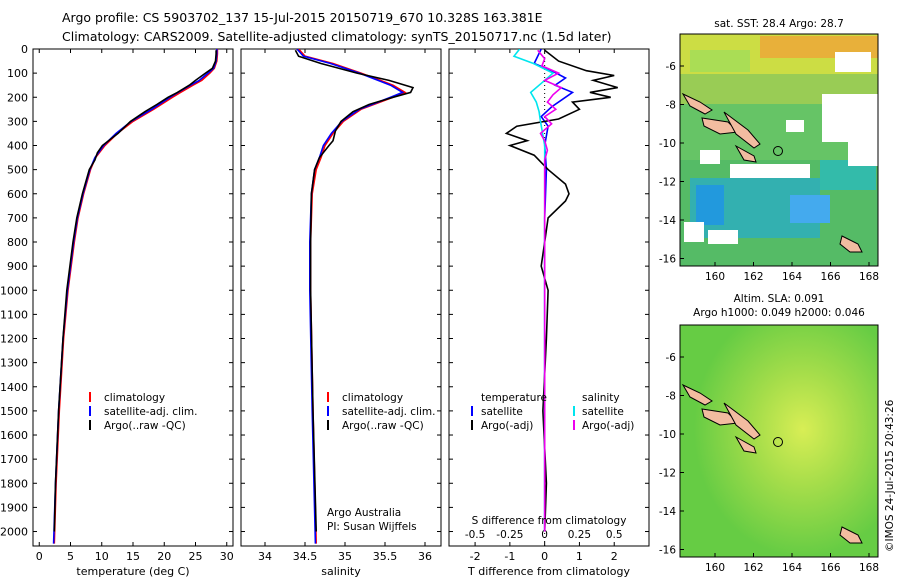  What do you see at coordinates (14, 339) in the screenshot?
I see `y-tick-label: 1200` at bounding box center [14, 339].